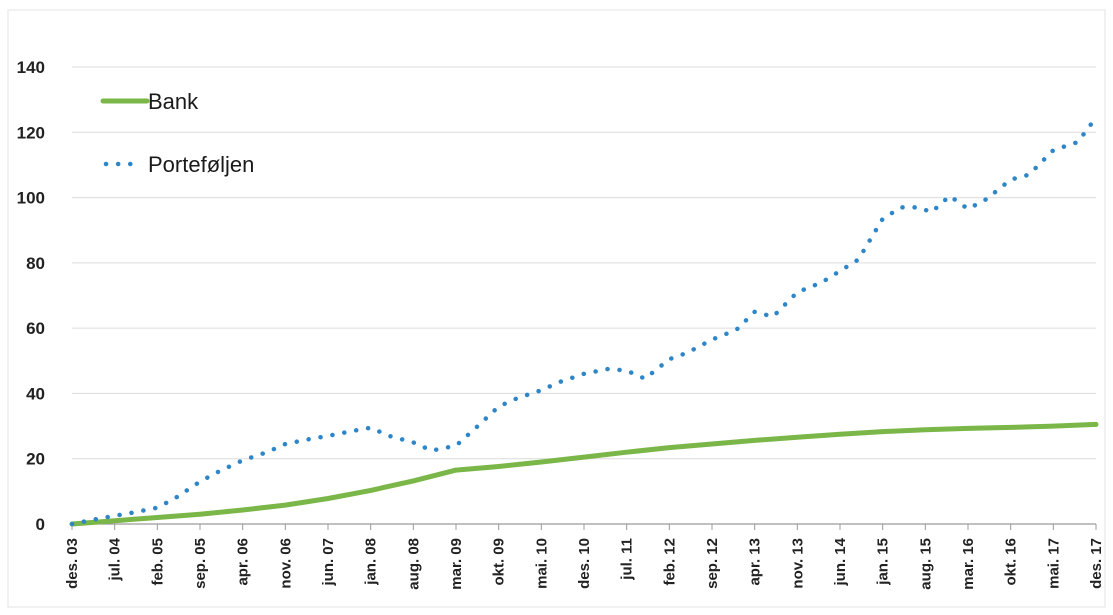 The image size is (1113, 615). Describe the element at coordinates (177, 133) in the screenshot. I see `legend: Bank Porteføljen` at that location.